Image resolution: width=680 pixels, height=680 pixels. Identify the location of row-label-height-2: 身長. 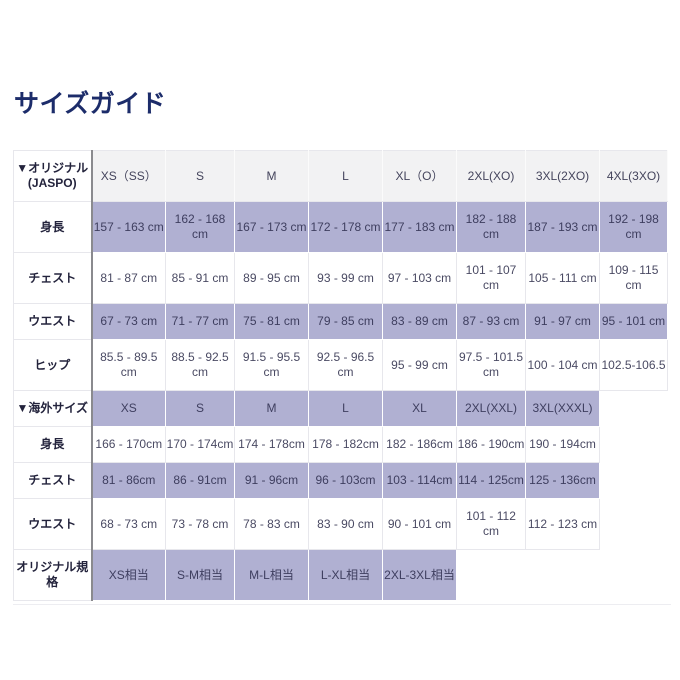
(53, 444).